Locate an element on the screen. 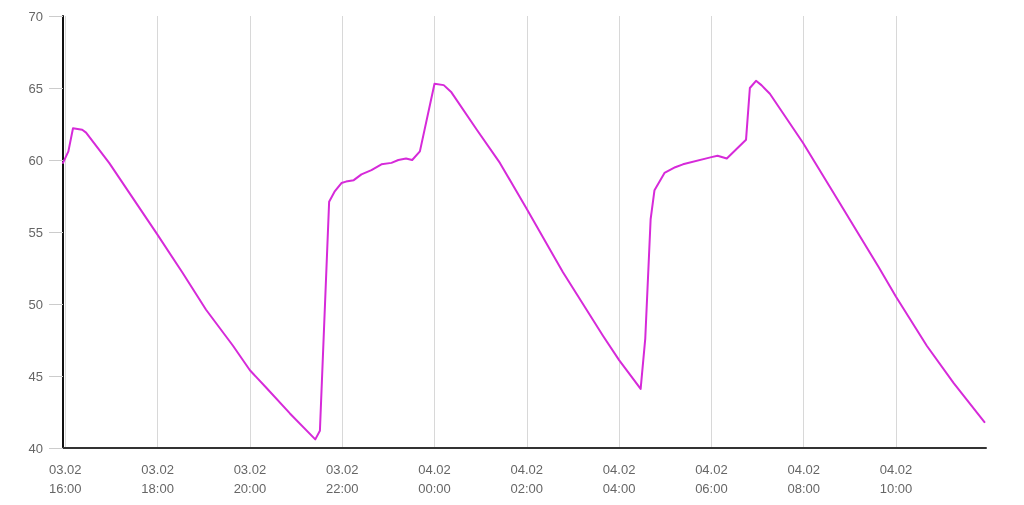  x-tick-label: 03.02 20:00 is located at coordinates (250, 479).